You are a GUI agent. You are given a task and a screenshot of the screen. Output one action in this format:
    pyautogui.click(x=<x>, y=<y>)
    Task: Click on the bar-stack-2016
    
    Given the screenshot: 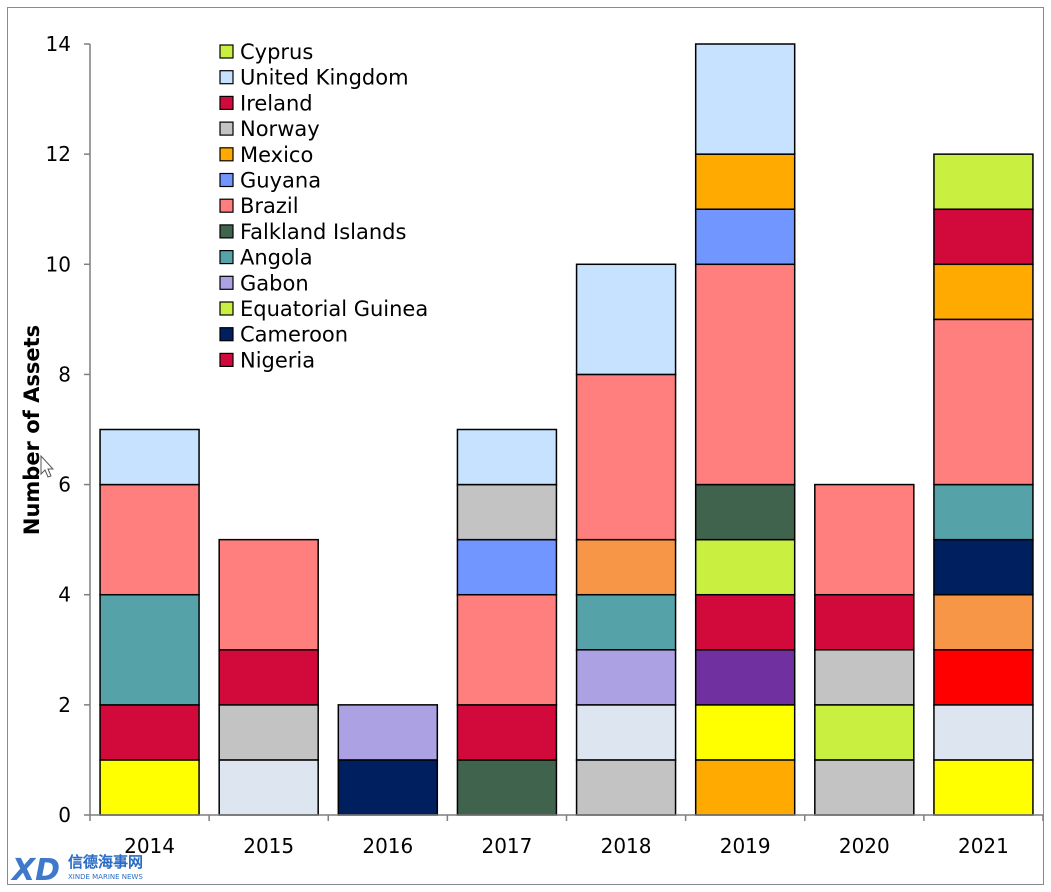 What is the action you would take?
    pyautogui.click(x=388, y=760)
    